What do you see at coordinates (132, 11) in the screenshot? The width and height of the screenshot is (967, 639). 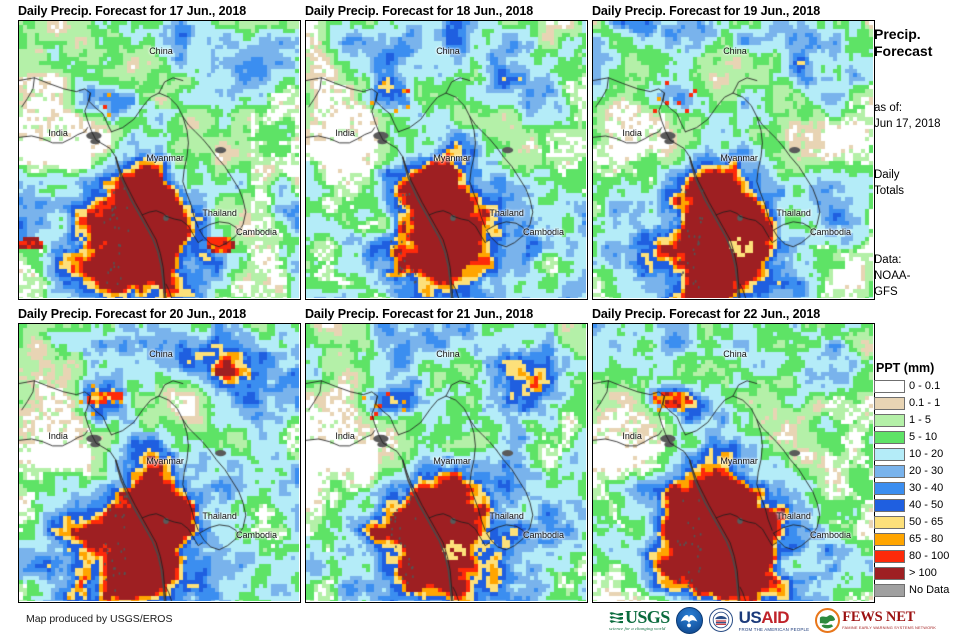 I see `map-panel-title: Daily Precip. Forecast for 17 Jun., 2018` at bounding box center [132, 11].